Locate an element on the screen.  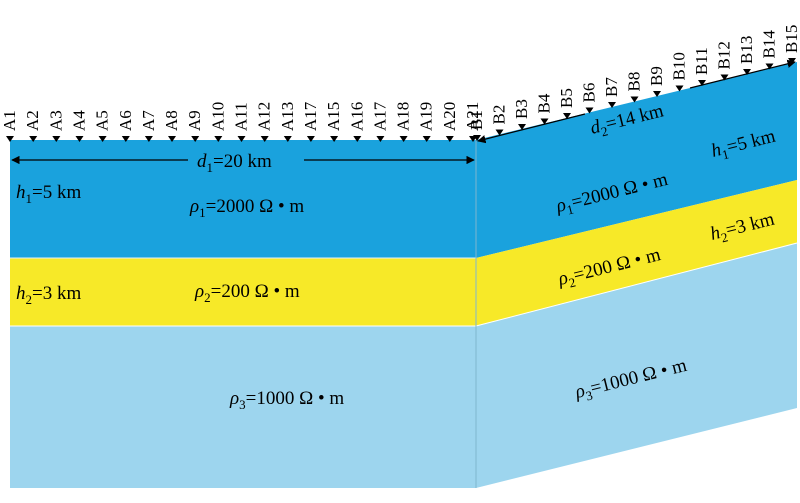
station-label-a-8: A8 is located at coordinates (171, 120).